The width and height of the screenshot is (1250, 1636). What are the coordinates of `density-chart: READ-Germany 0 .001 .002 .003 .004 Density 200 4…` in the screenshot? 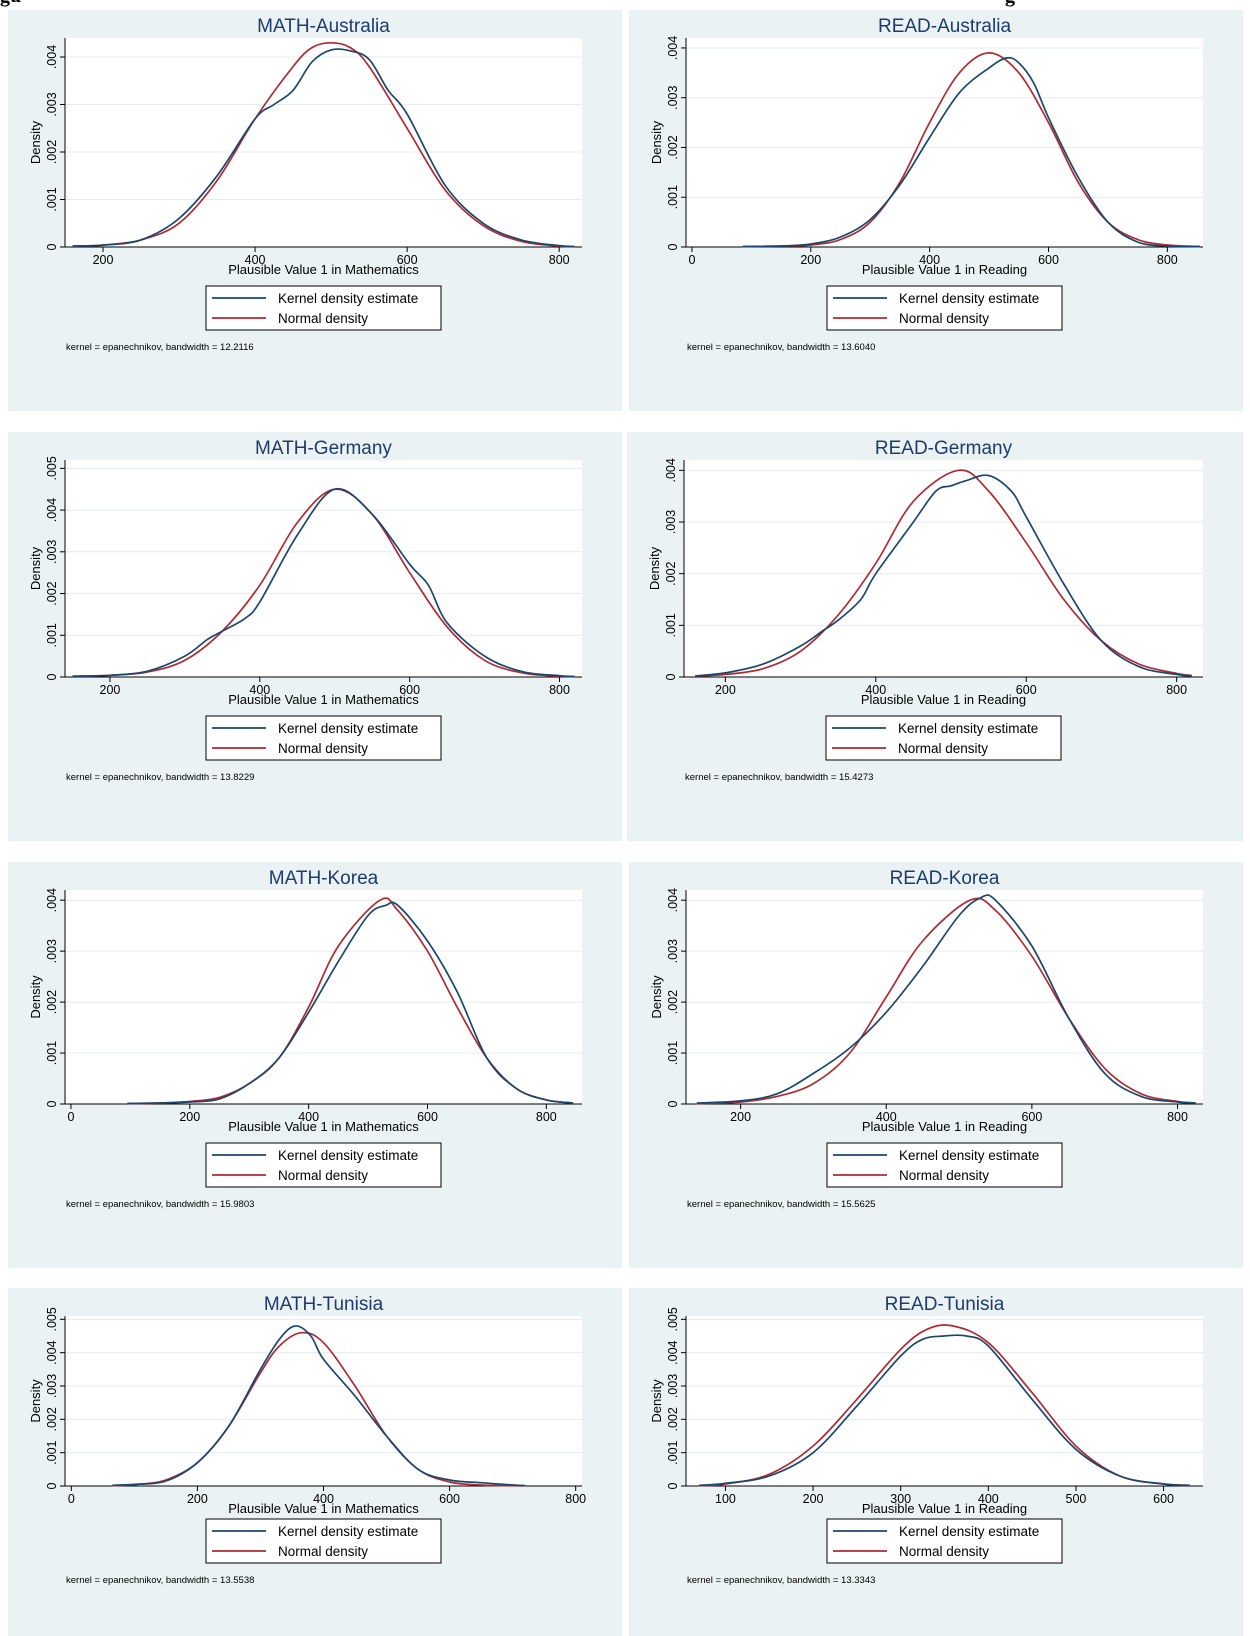 It's located at (925, 610).